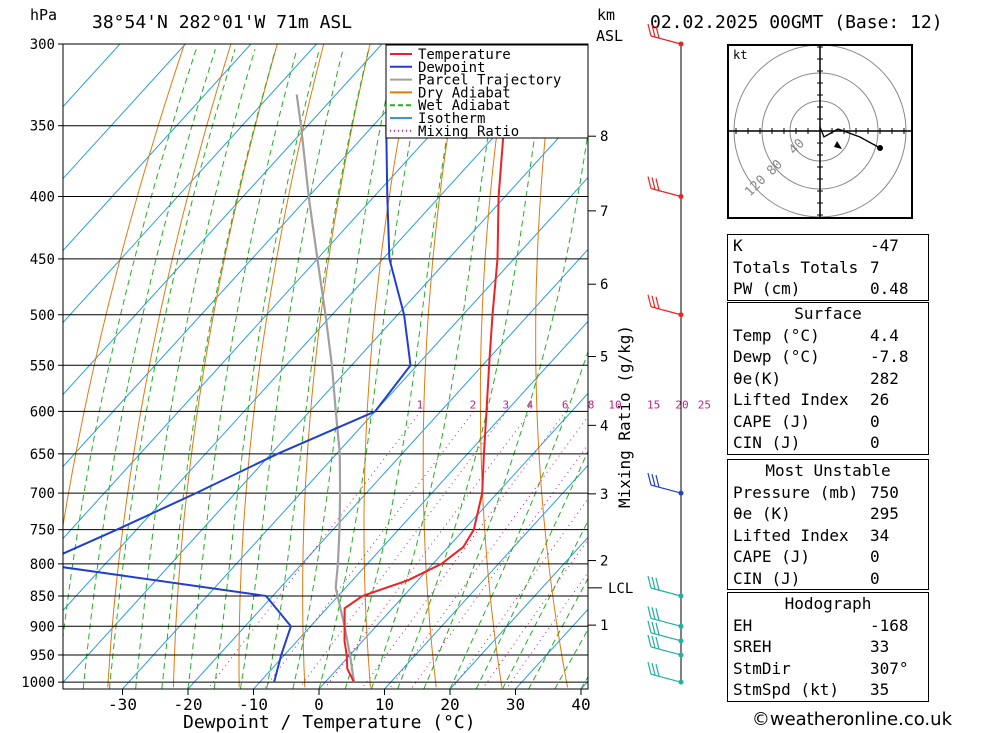 The height and width of the screenshot is (733, 1000). I want to click on hodograph-row: StmDir 307°, so click(828, 669).